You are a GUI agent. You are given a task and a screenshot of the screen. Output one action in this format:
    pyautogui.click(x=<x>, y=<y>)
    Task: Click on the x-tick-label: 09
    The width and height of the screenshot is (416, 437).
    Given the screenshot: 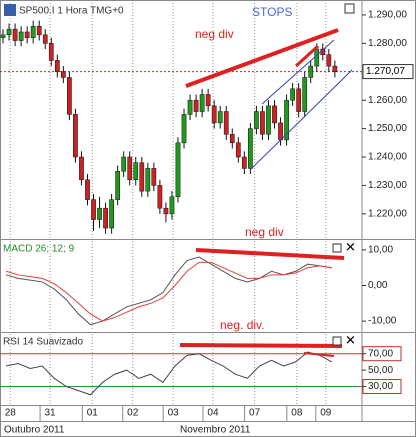 What is the action you would take?
    pyautogui.click(x=326, y=413)
    